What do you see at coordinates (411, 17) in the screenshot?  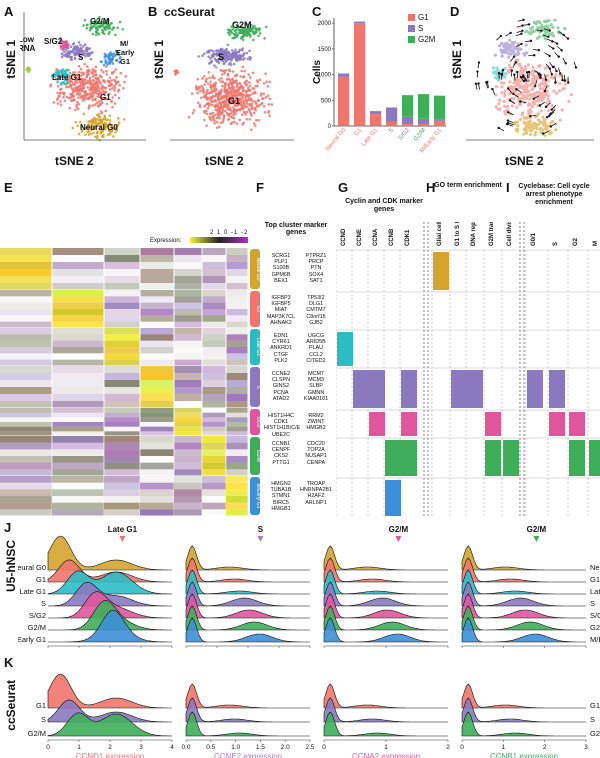 I see `legend-swatch` at bounding box center [411, 17].